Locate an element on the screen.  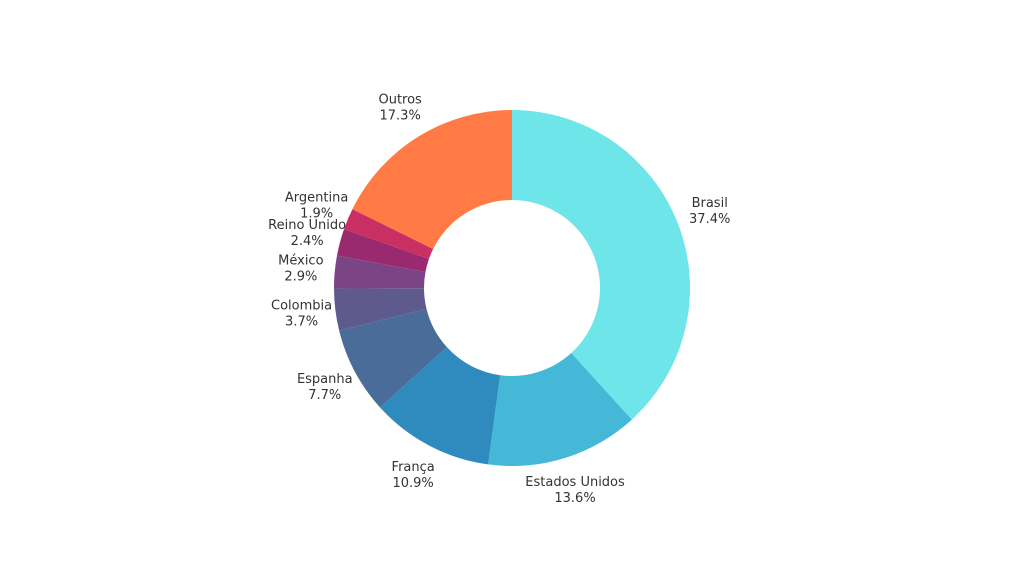
slice-label: Reino Unido is located at coordinates (307, 225).